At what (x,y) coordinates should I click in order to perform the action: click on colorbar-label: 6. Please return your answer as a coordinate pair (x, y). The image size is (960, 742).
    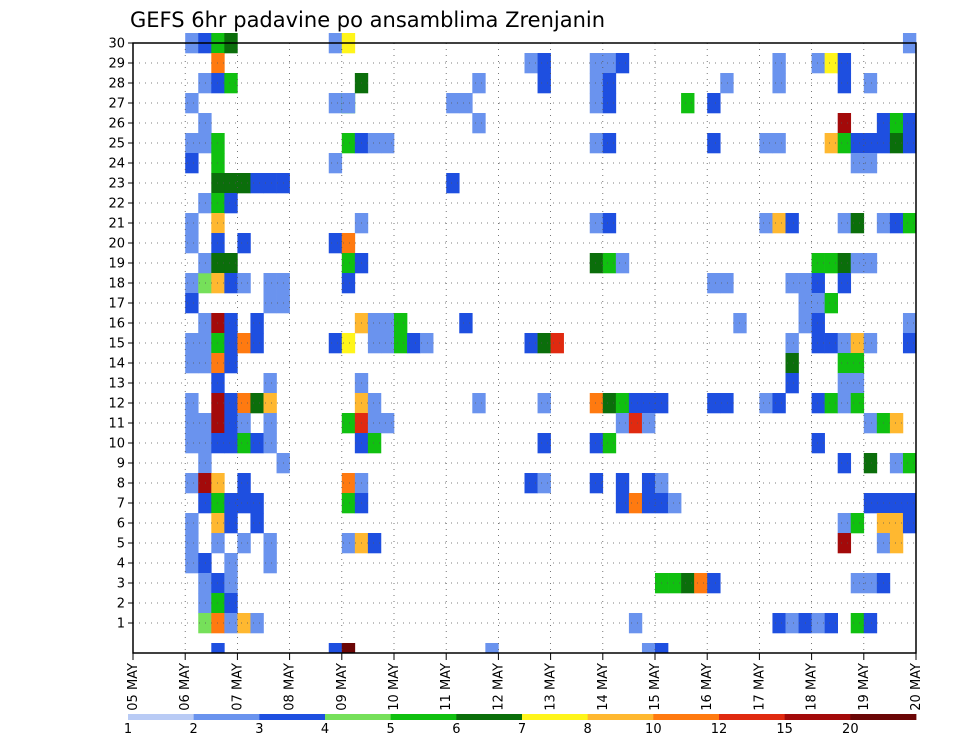
    Looking at the image, I should click on (456, 729).